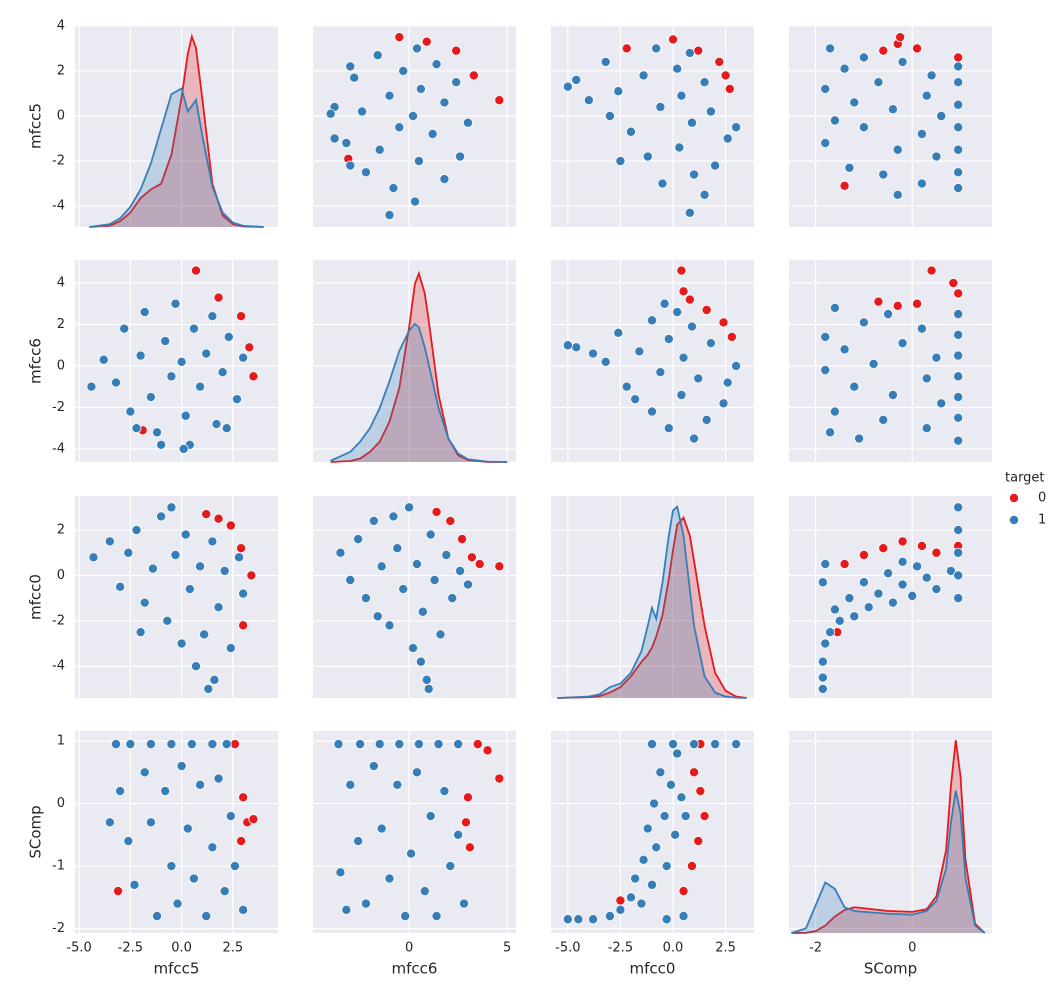  Describe the element at coordinates (58, 866) in the screenshot. I see `y-tick-label: -1` at that location.